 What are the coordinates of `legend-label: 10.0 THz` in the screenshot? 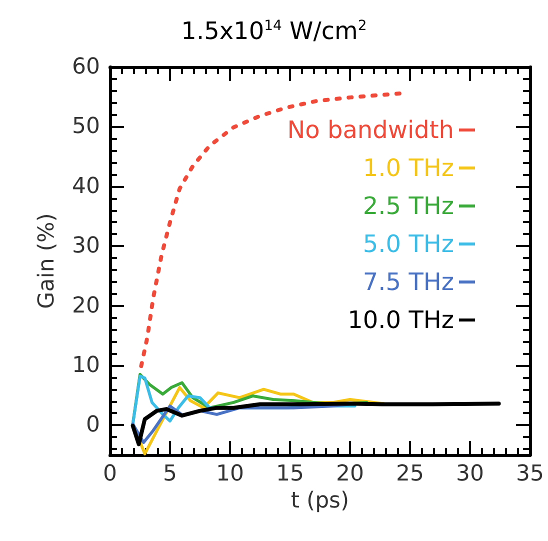 It's located at (401, 320).